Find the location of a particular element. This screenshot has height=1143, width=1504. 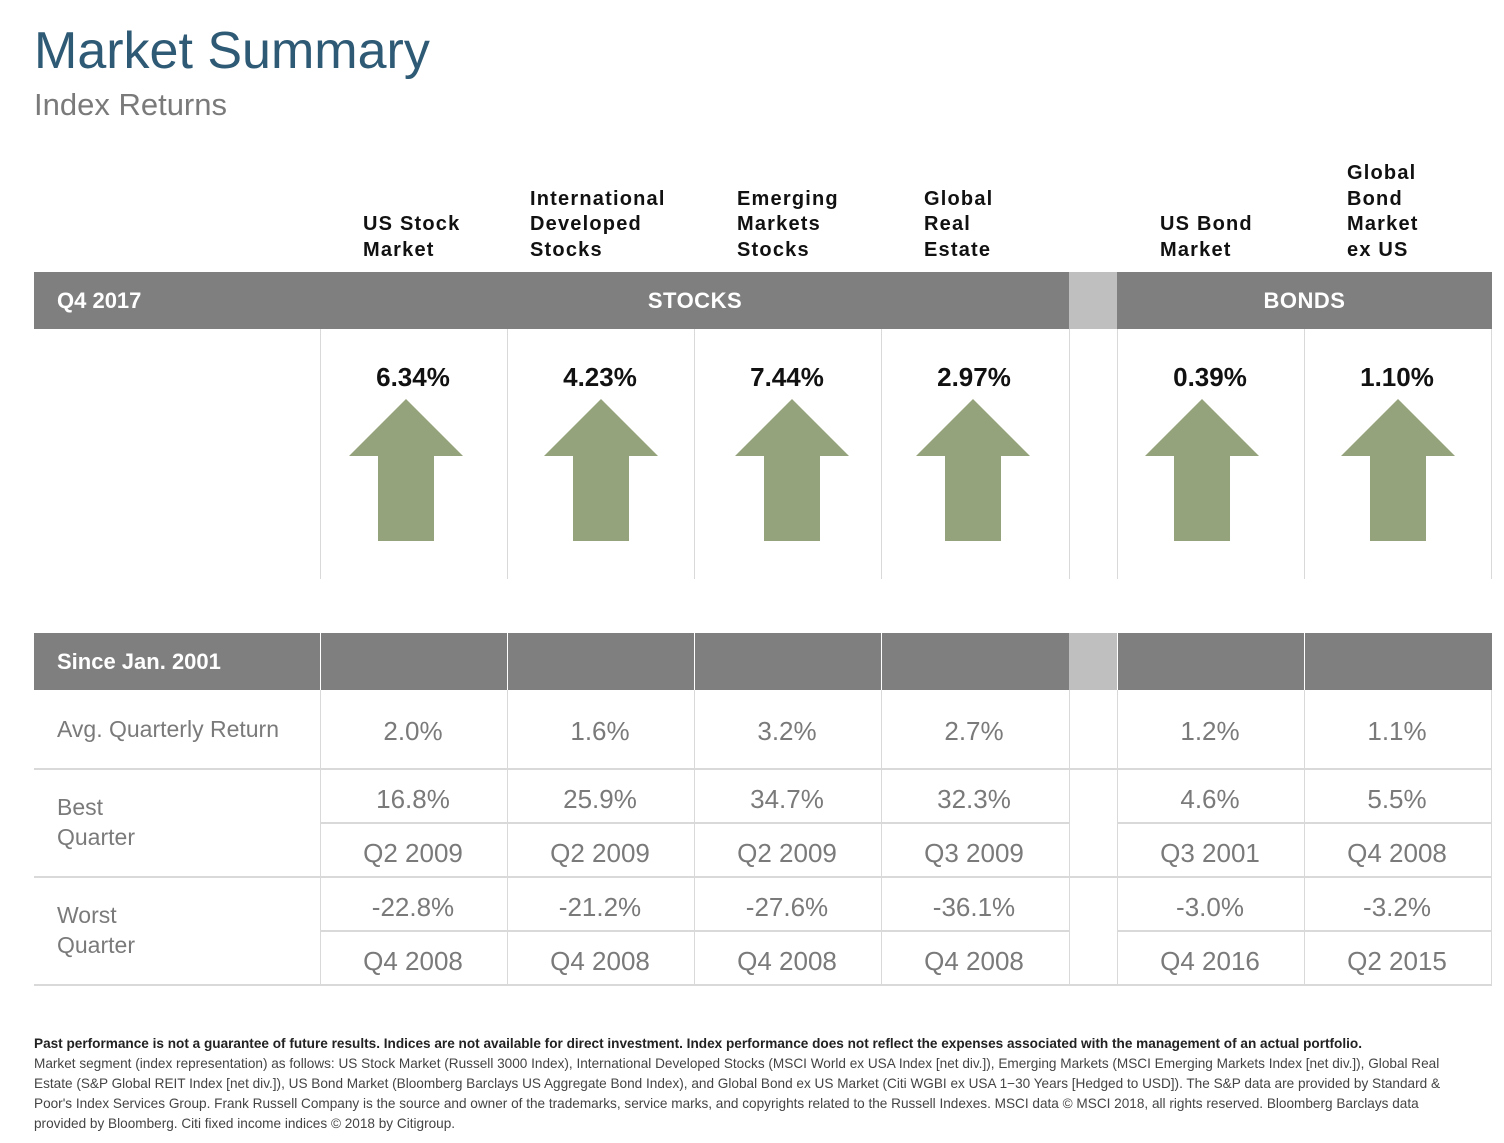

worst-quarter-us-stock: Q4 2008 is located at coordinates (413, 961).